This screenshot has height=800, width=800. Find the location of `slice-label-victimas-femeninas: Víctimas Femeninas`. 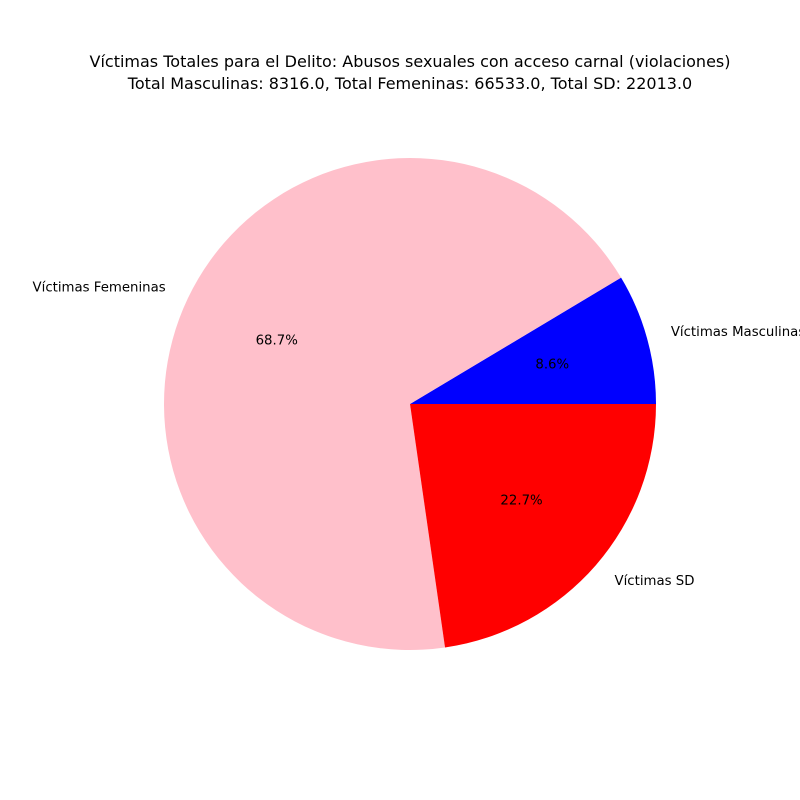

slice-label-victimas-femeninas: Víctimas Femeninas is located at coordinates (99, 288).